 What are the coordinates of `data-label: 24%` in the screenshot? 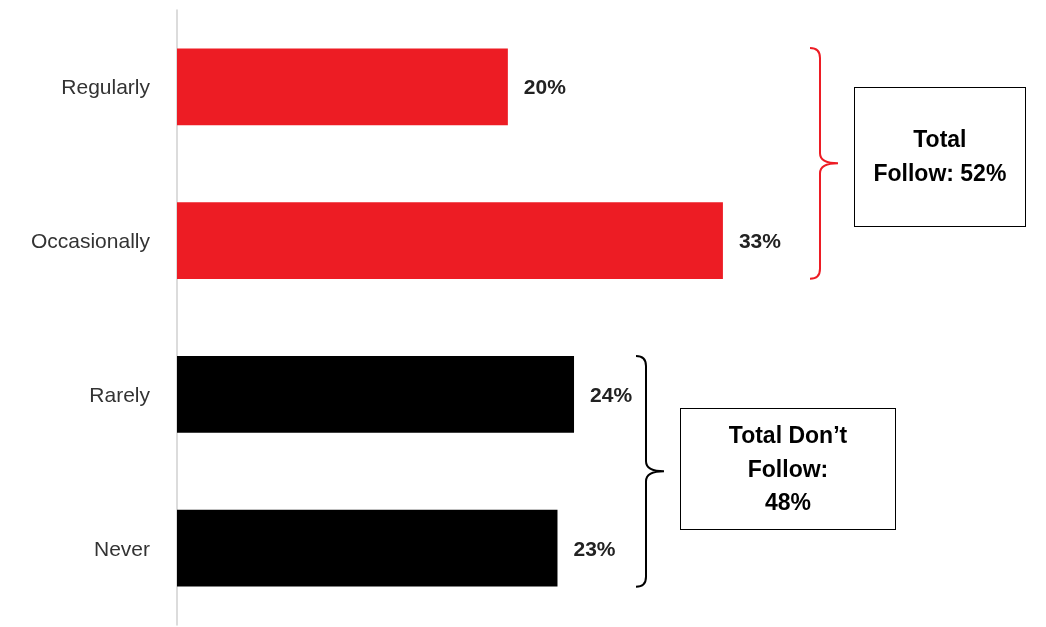 It's located at (611, 394).